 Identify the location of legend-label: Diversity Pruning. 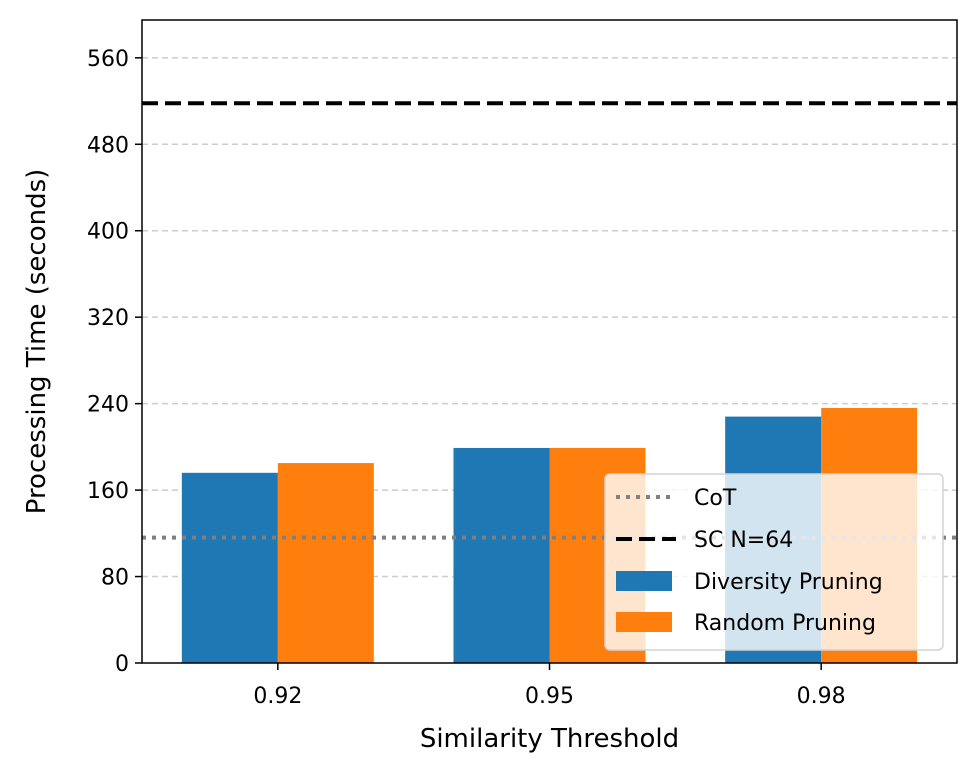
(788, 582).